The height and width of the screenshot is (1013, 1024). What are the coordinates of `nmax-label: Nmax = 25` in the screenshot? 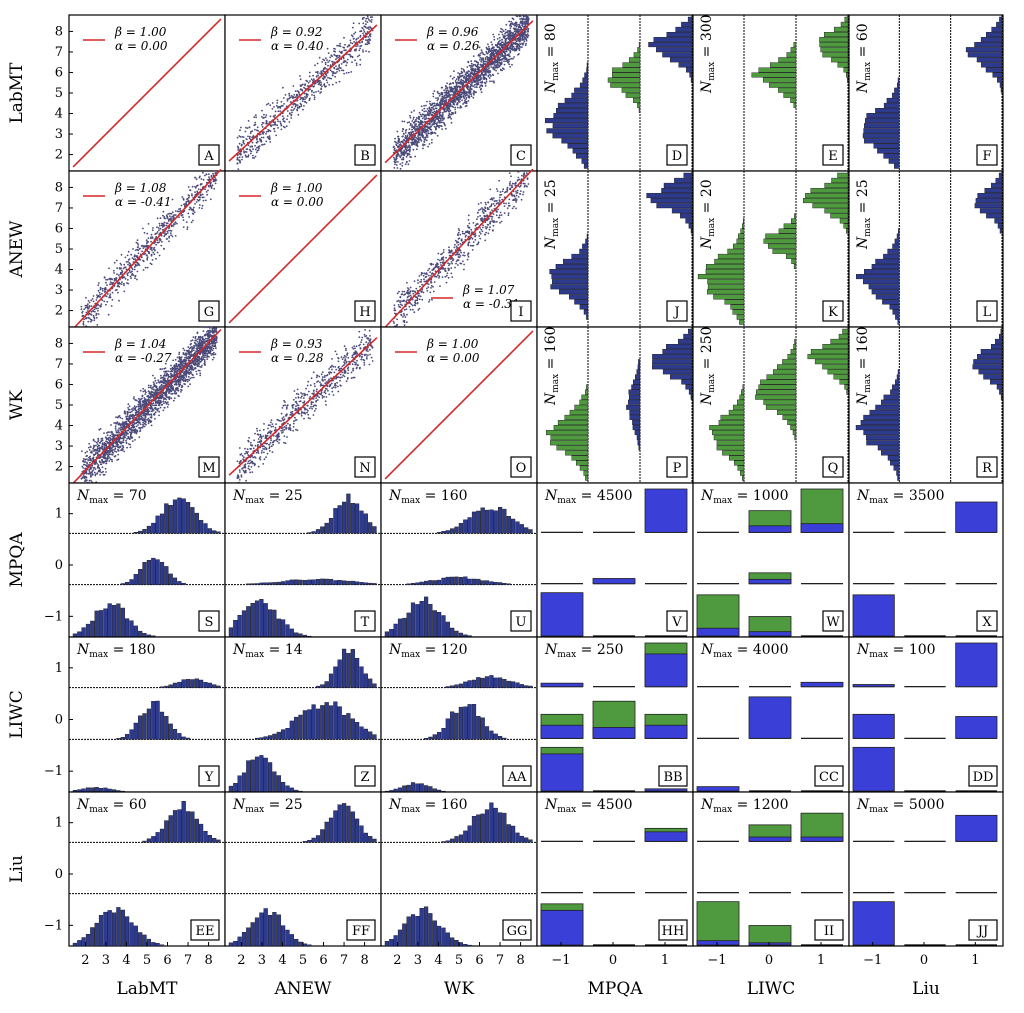 It's located at (864, 214).